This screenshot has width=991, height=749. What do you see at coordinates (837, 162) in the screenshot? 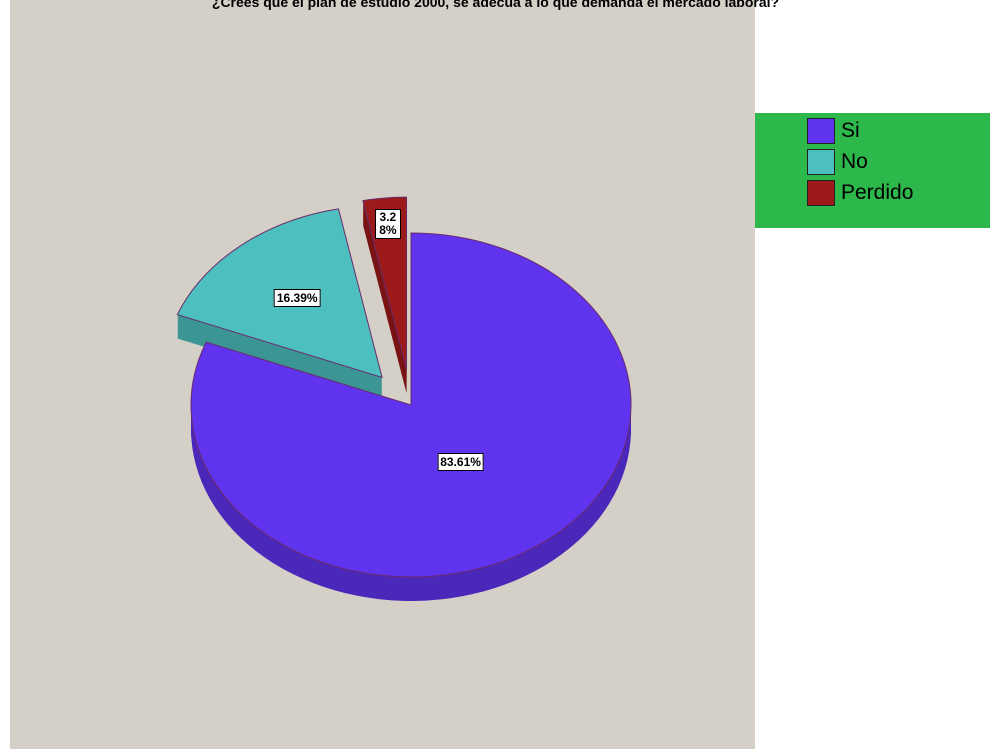
I see `legend-item: No` at bounding box center [837, 162].